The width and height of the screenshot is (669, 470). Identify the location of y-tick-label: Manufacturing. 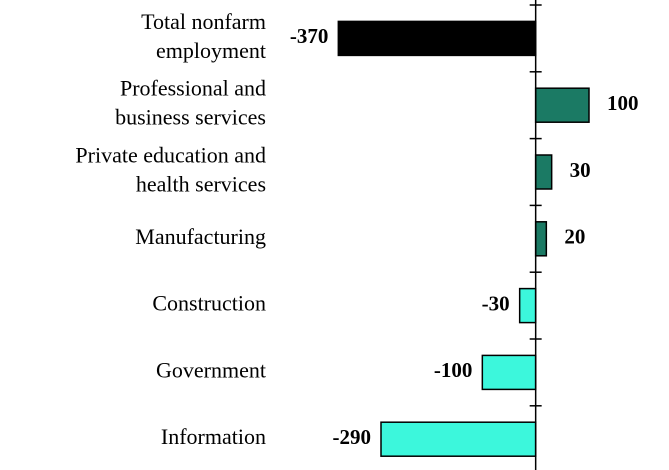
(200, 236).